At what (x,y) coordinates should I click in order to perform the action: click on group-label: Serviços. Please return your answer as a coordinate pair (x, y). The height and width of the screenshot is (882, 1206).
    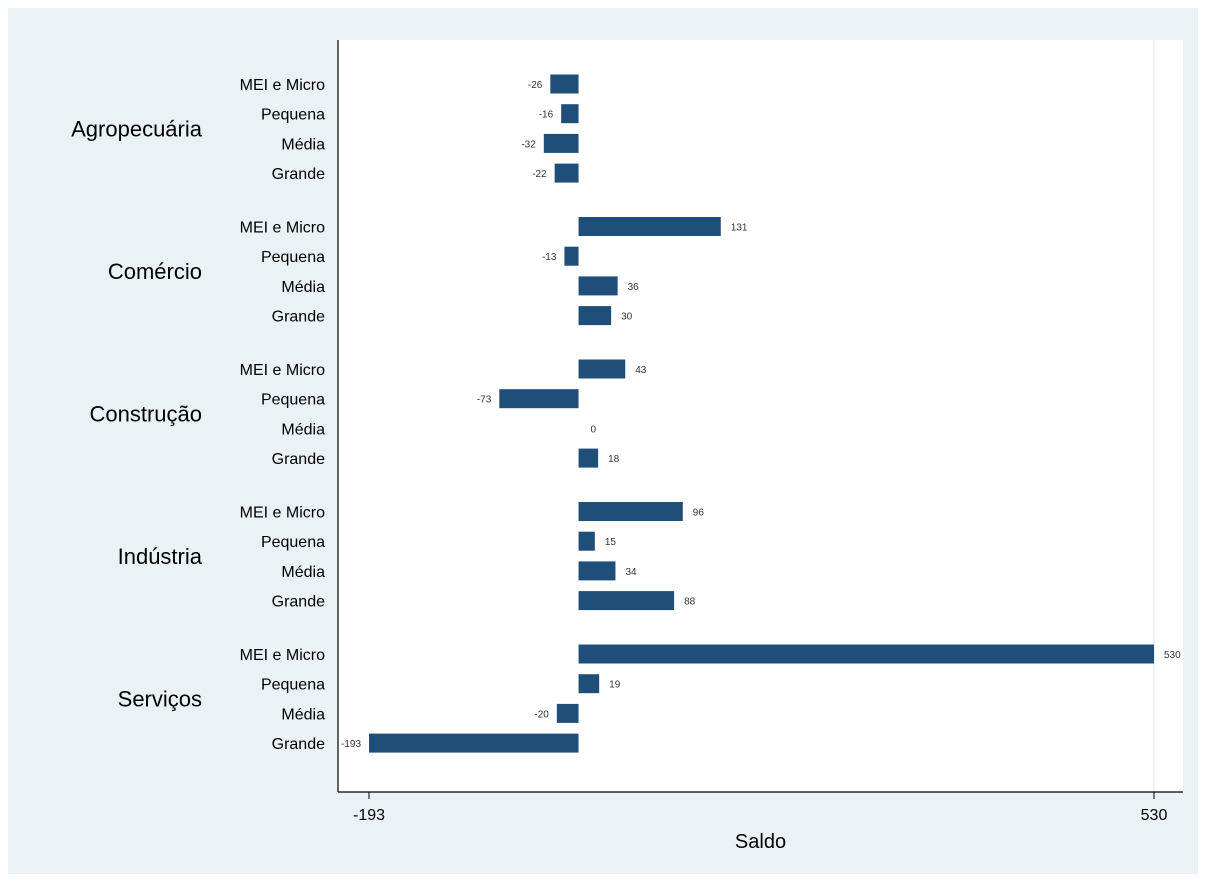
    Looking at the image, I should click on (160, 699).